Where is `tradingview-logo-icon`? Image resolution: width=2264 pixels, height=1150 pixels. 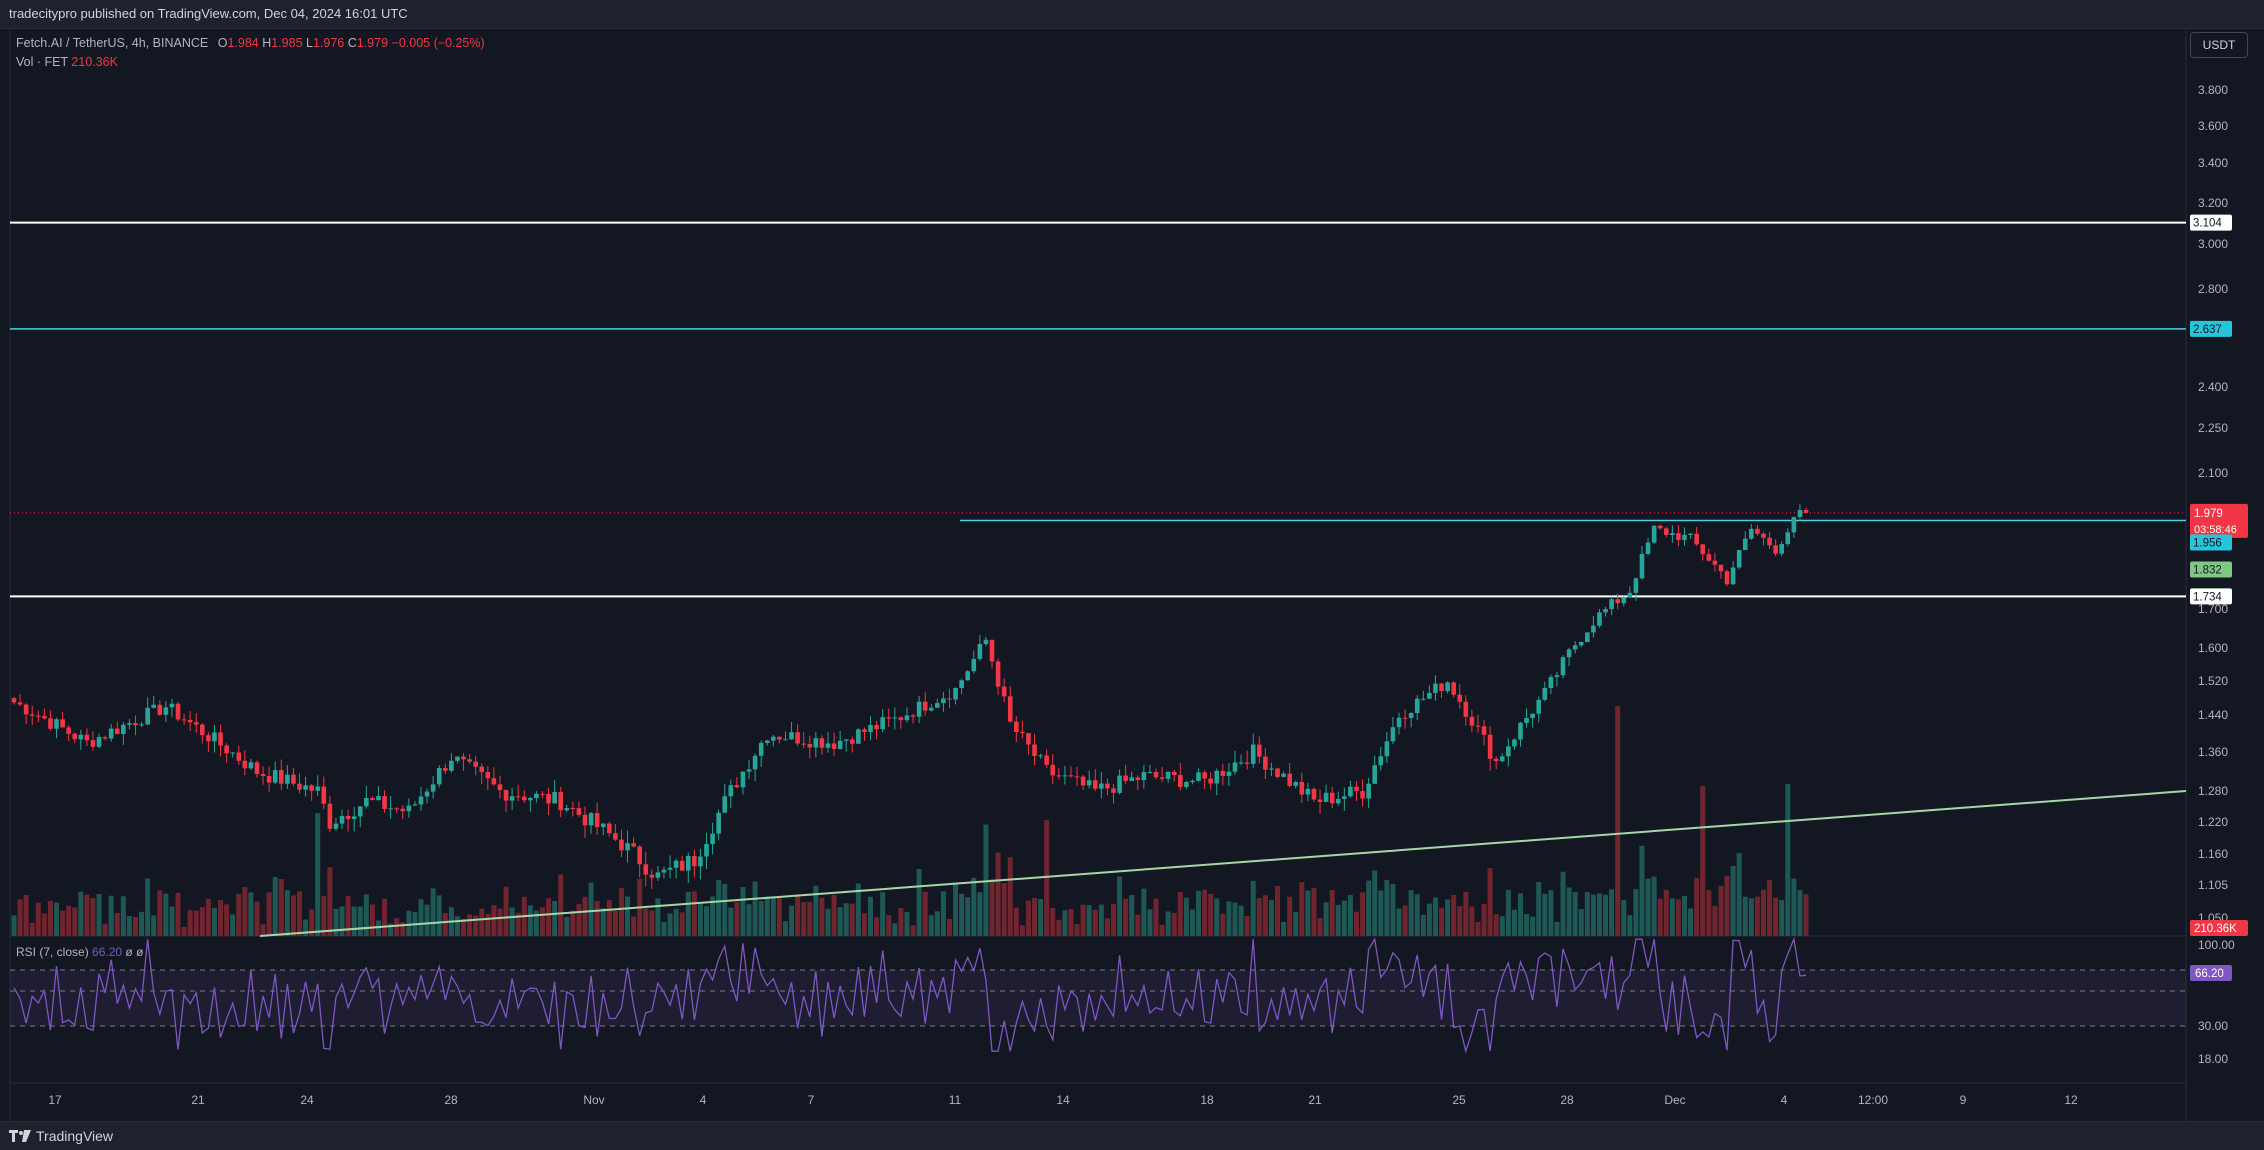
tradingview-logo-icon is located at coordinates (20, 1136).